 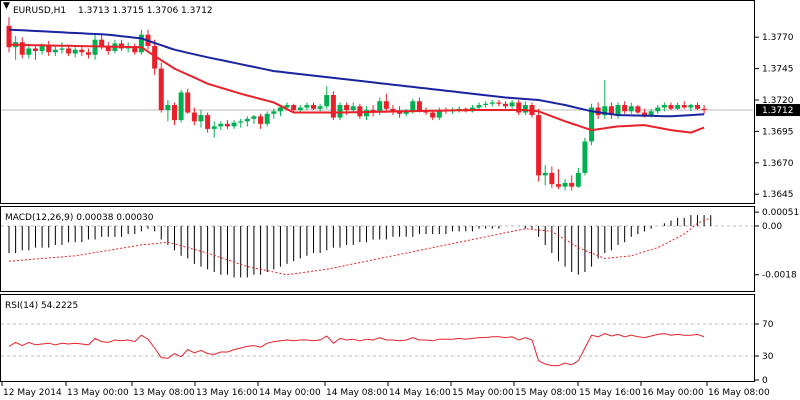 What do you see at coordinates (164, 393) in the screenshot?
I see `time-tick-label: 13 May 08:00` at bounding box center [164, 393].